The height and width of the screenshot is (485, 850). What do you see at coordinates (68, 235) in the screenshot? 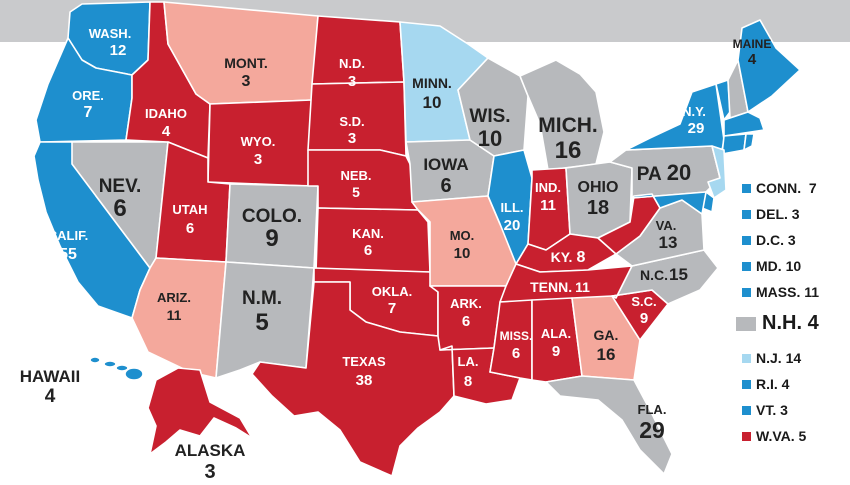
I see `label-ca-name: CALIF.` at bounding box center [68, 235].